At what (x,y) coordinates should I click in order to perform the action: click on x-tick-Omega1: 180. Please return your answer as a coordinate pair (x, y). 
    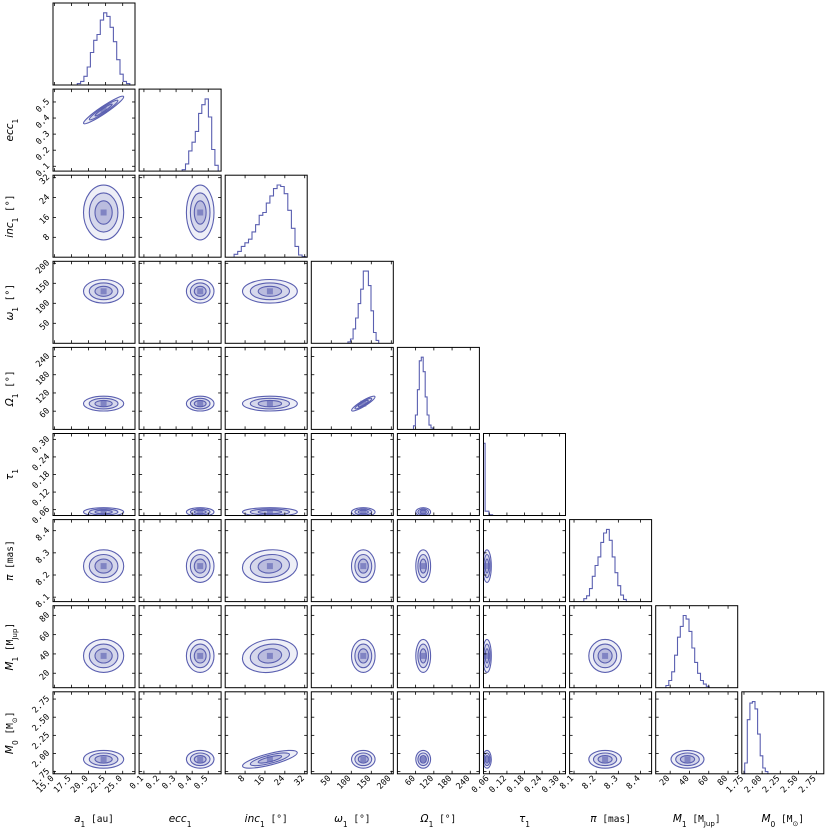
    Looking at the image, I should click on (445, 783).